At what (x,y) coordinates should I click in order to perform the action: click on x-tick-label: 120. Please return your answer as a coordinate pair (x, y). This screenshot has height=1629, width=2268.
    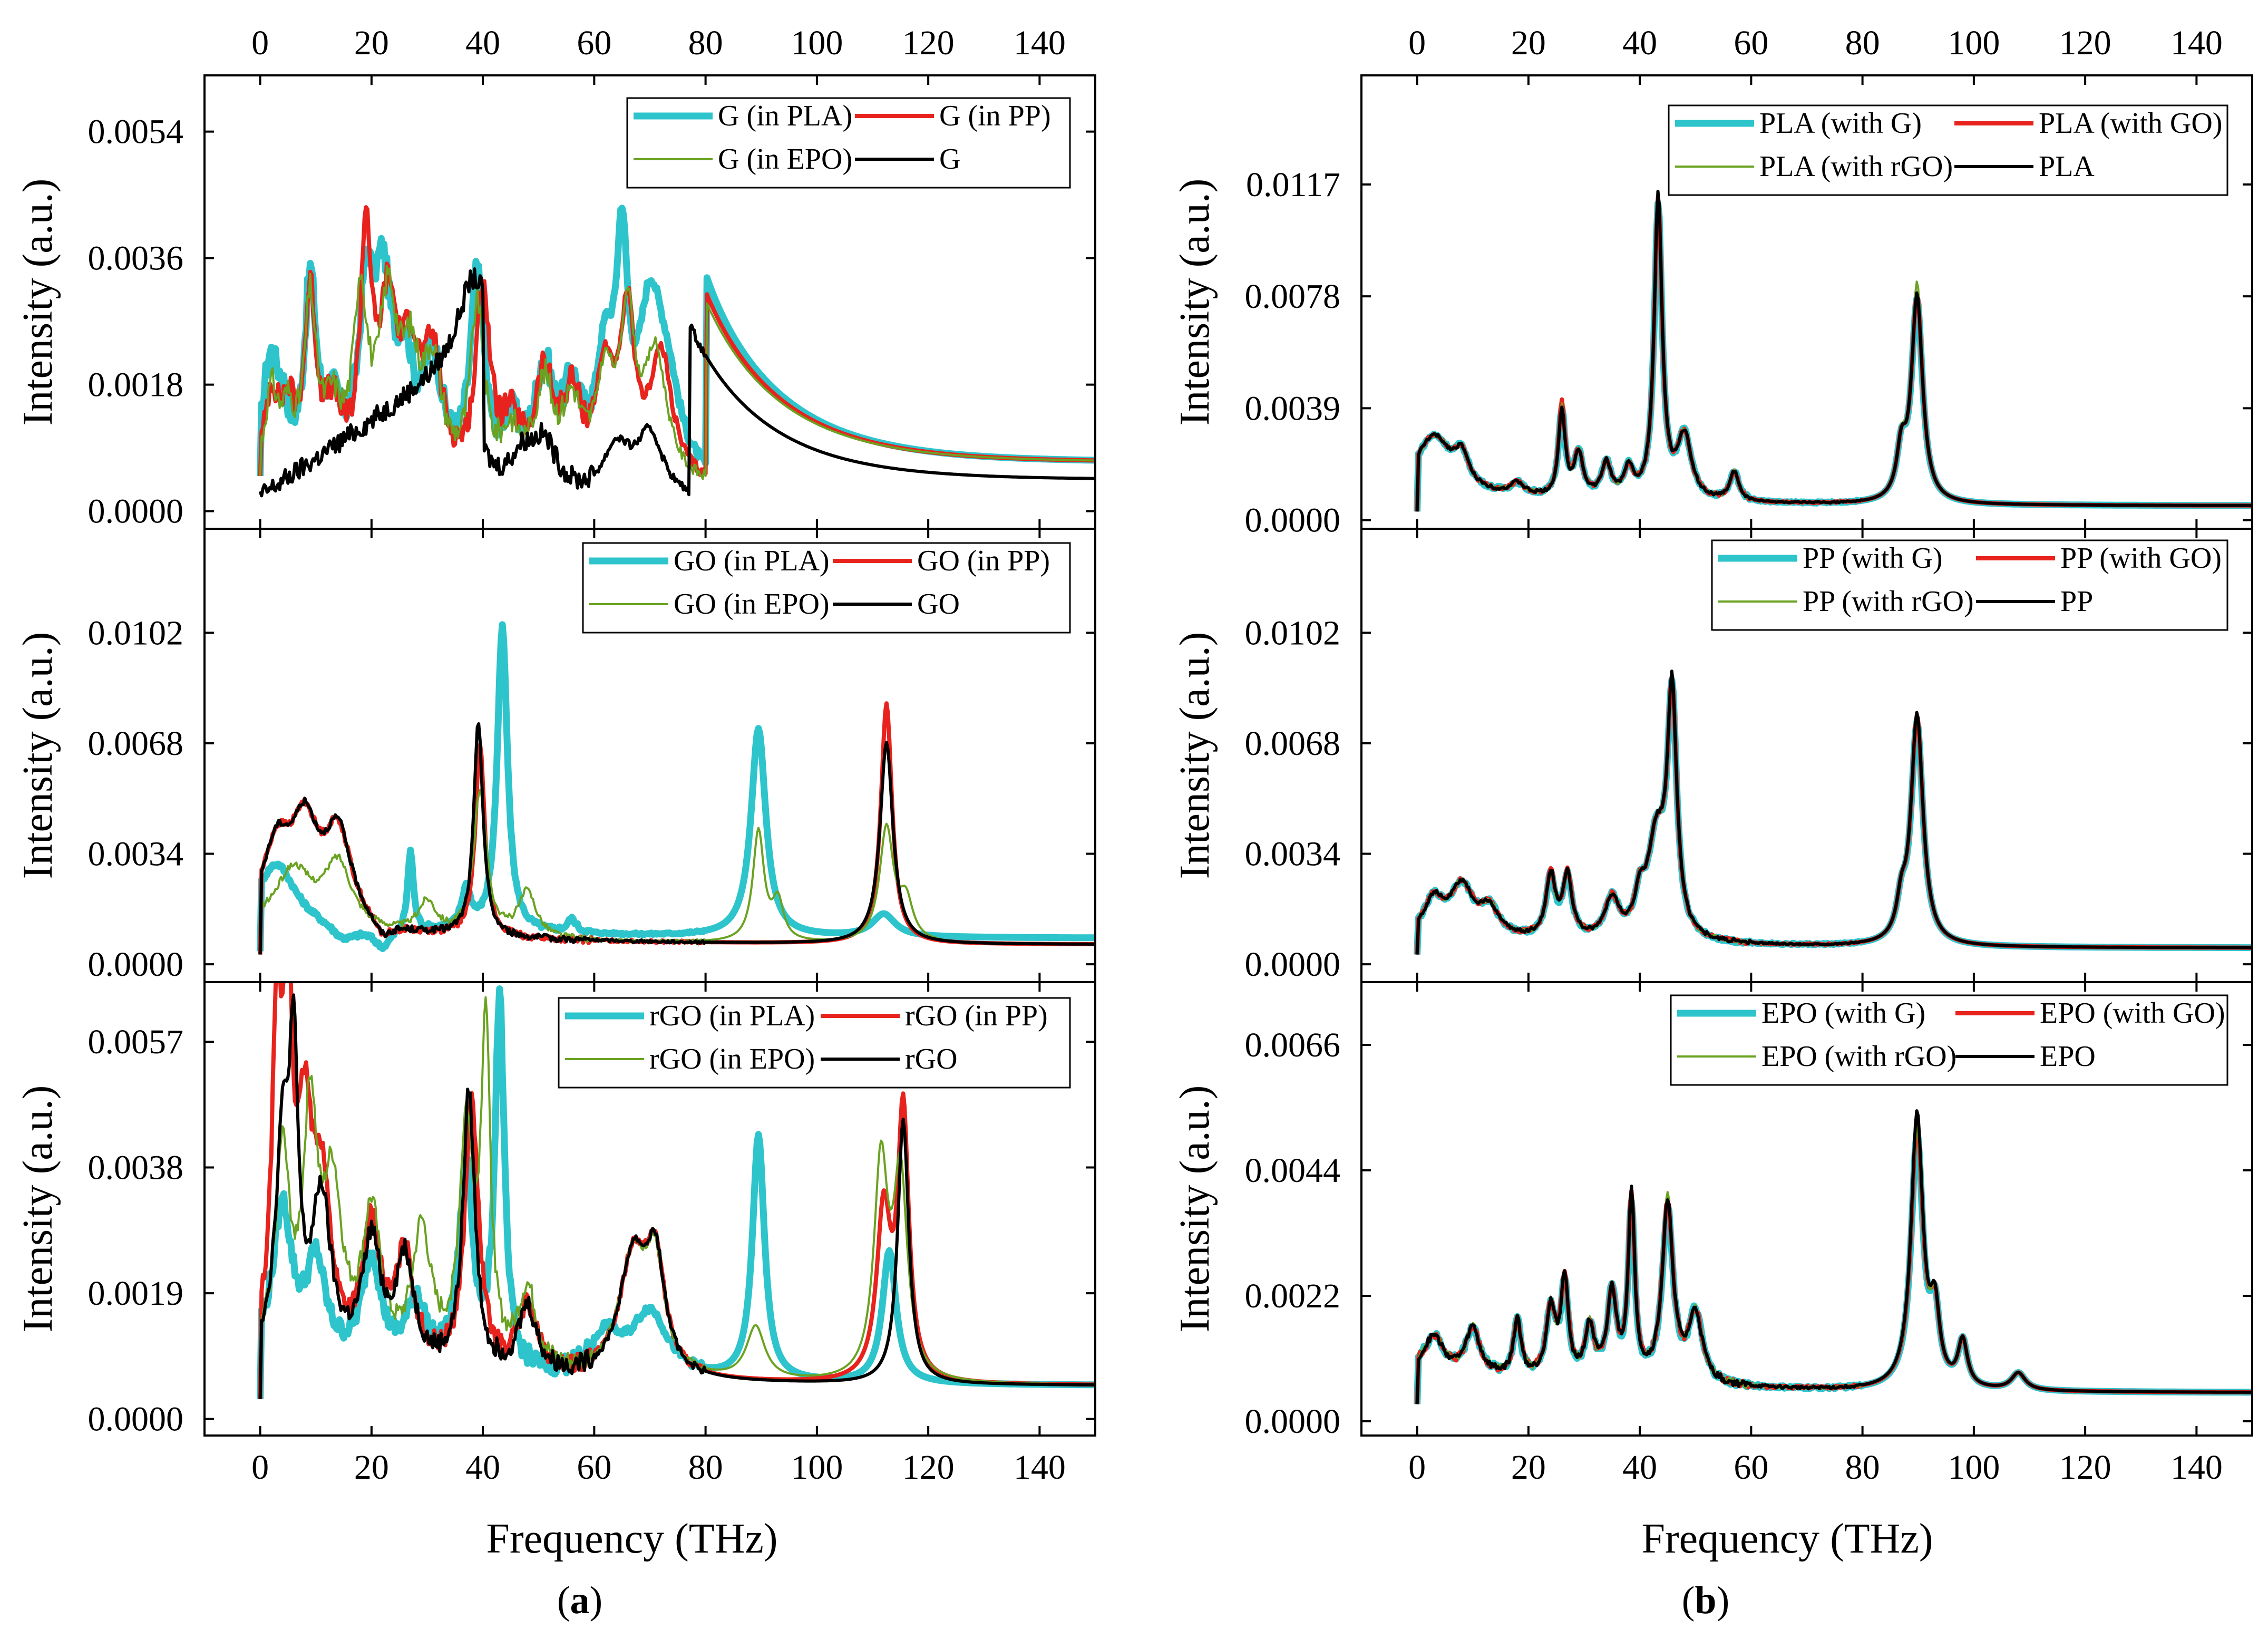
    Looking at the image, I should click on (2085, 1468).